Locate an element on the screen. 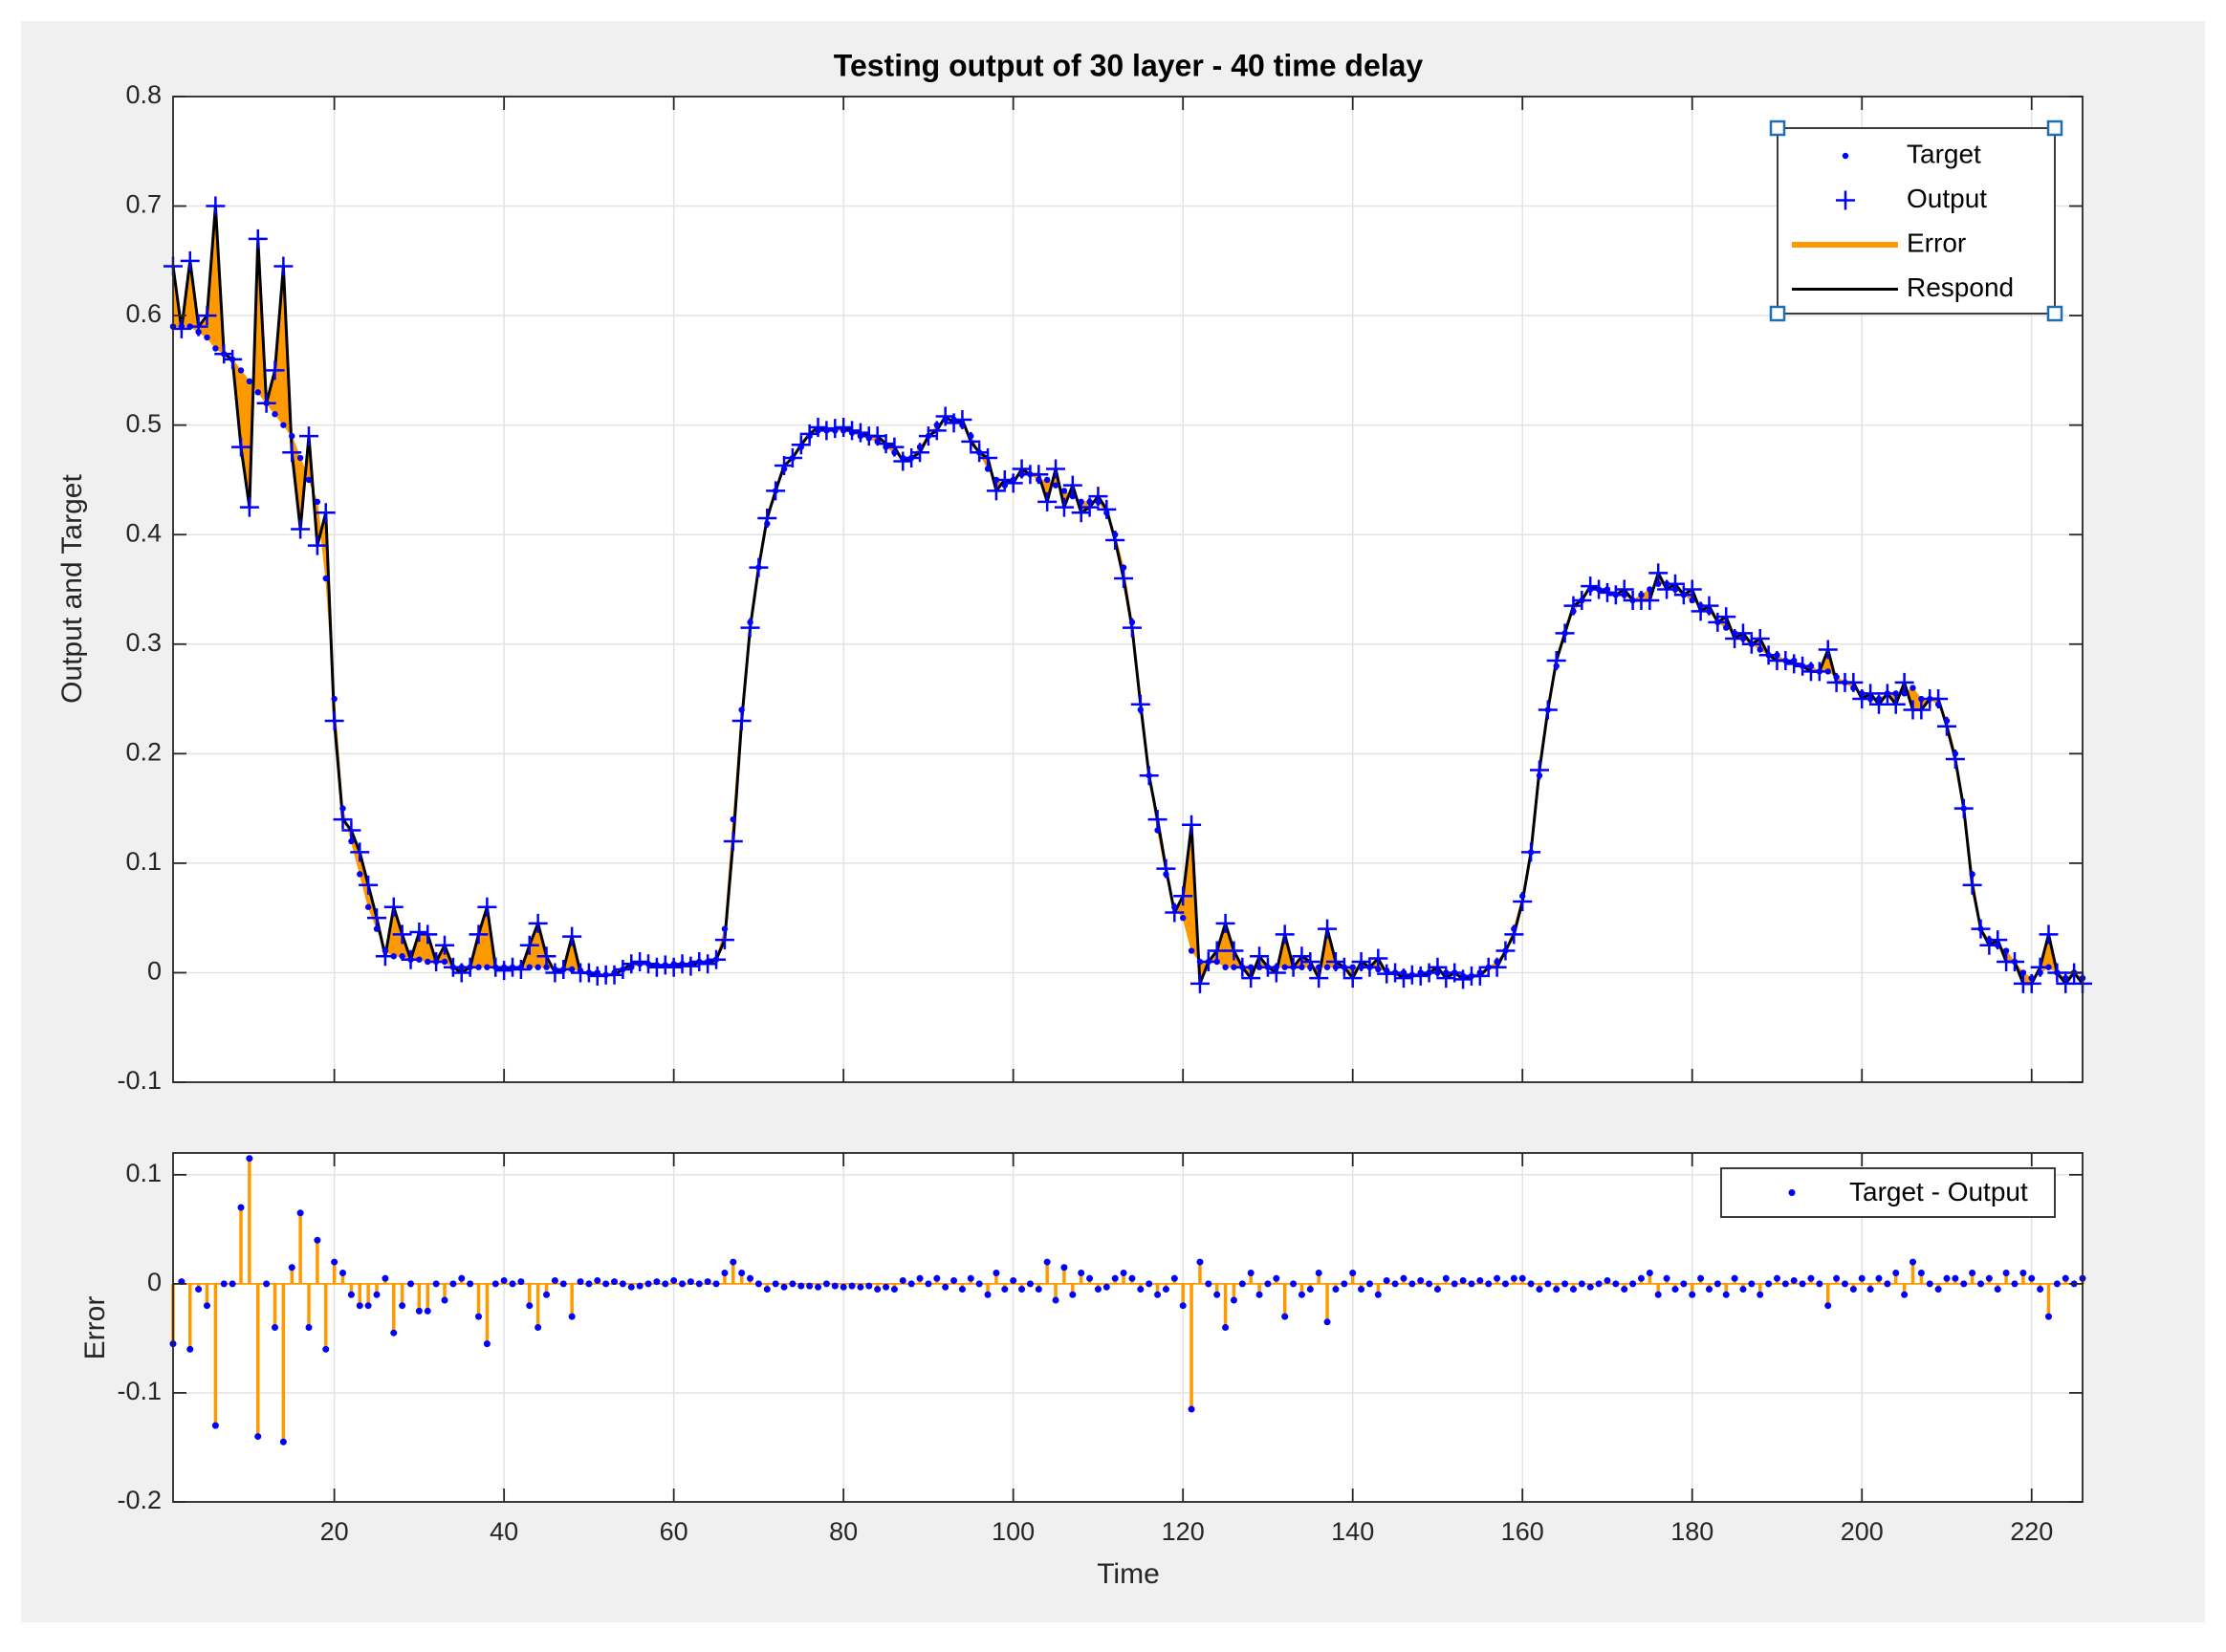 The image size is (2226, 1652). y-tick-label: 0.4 is located at coordinates (143, 532).